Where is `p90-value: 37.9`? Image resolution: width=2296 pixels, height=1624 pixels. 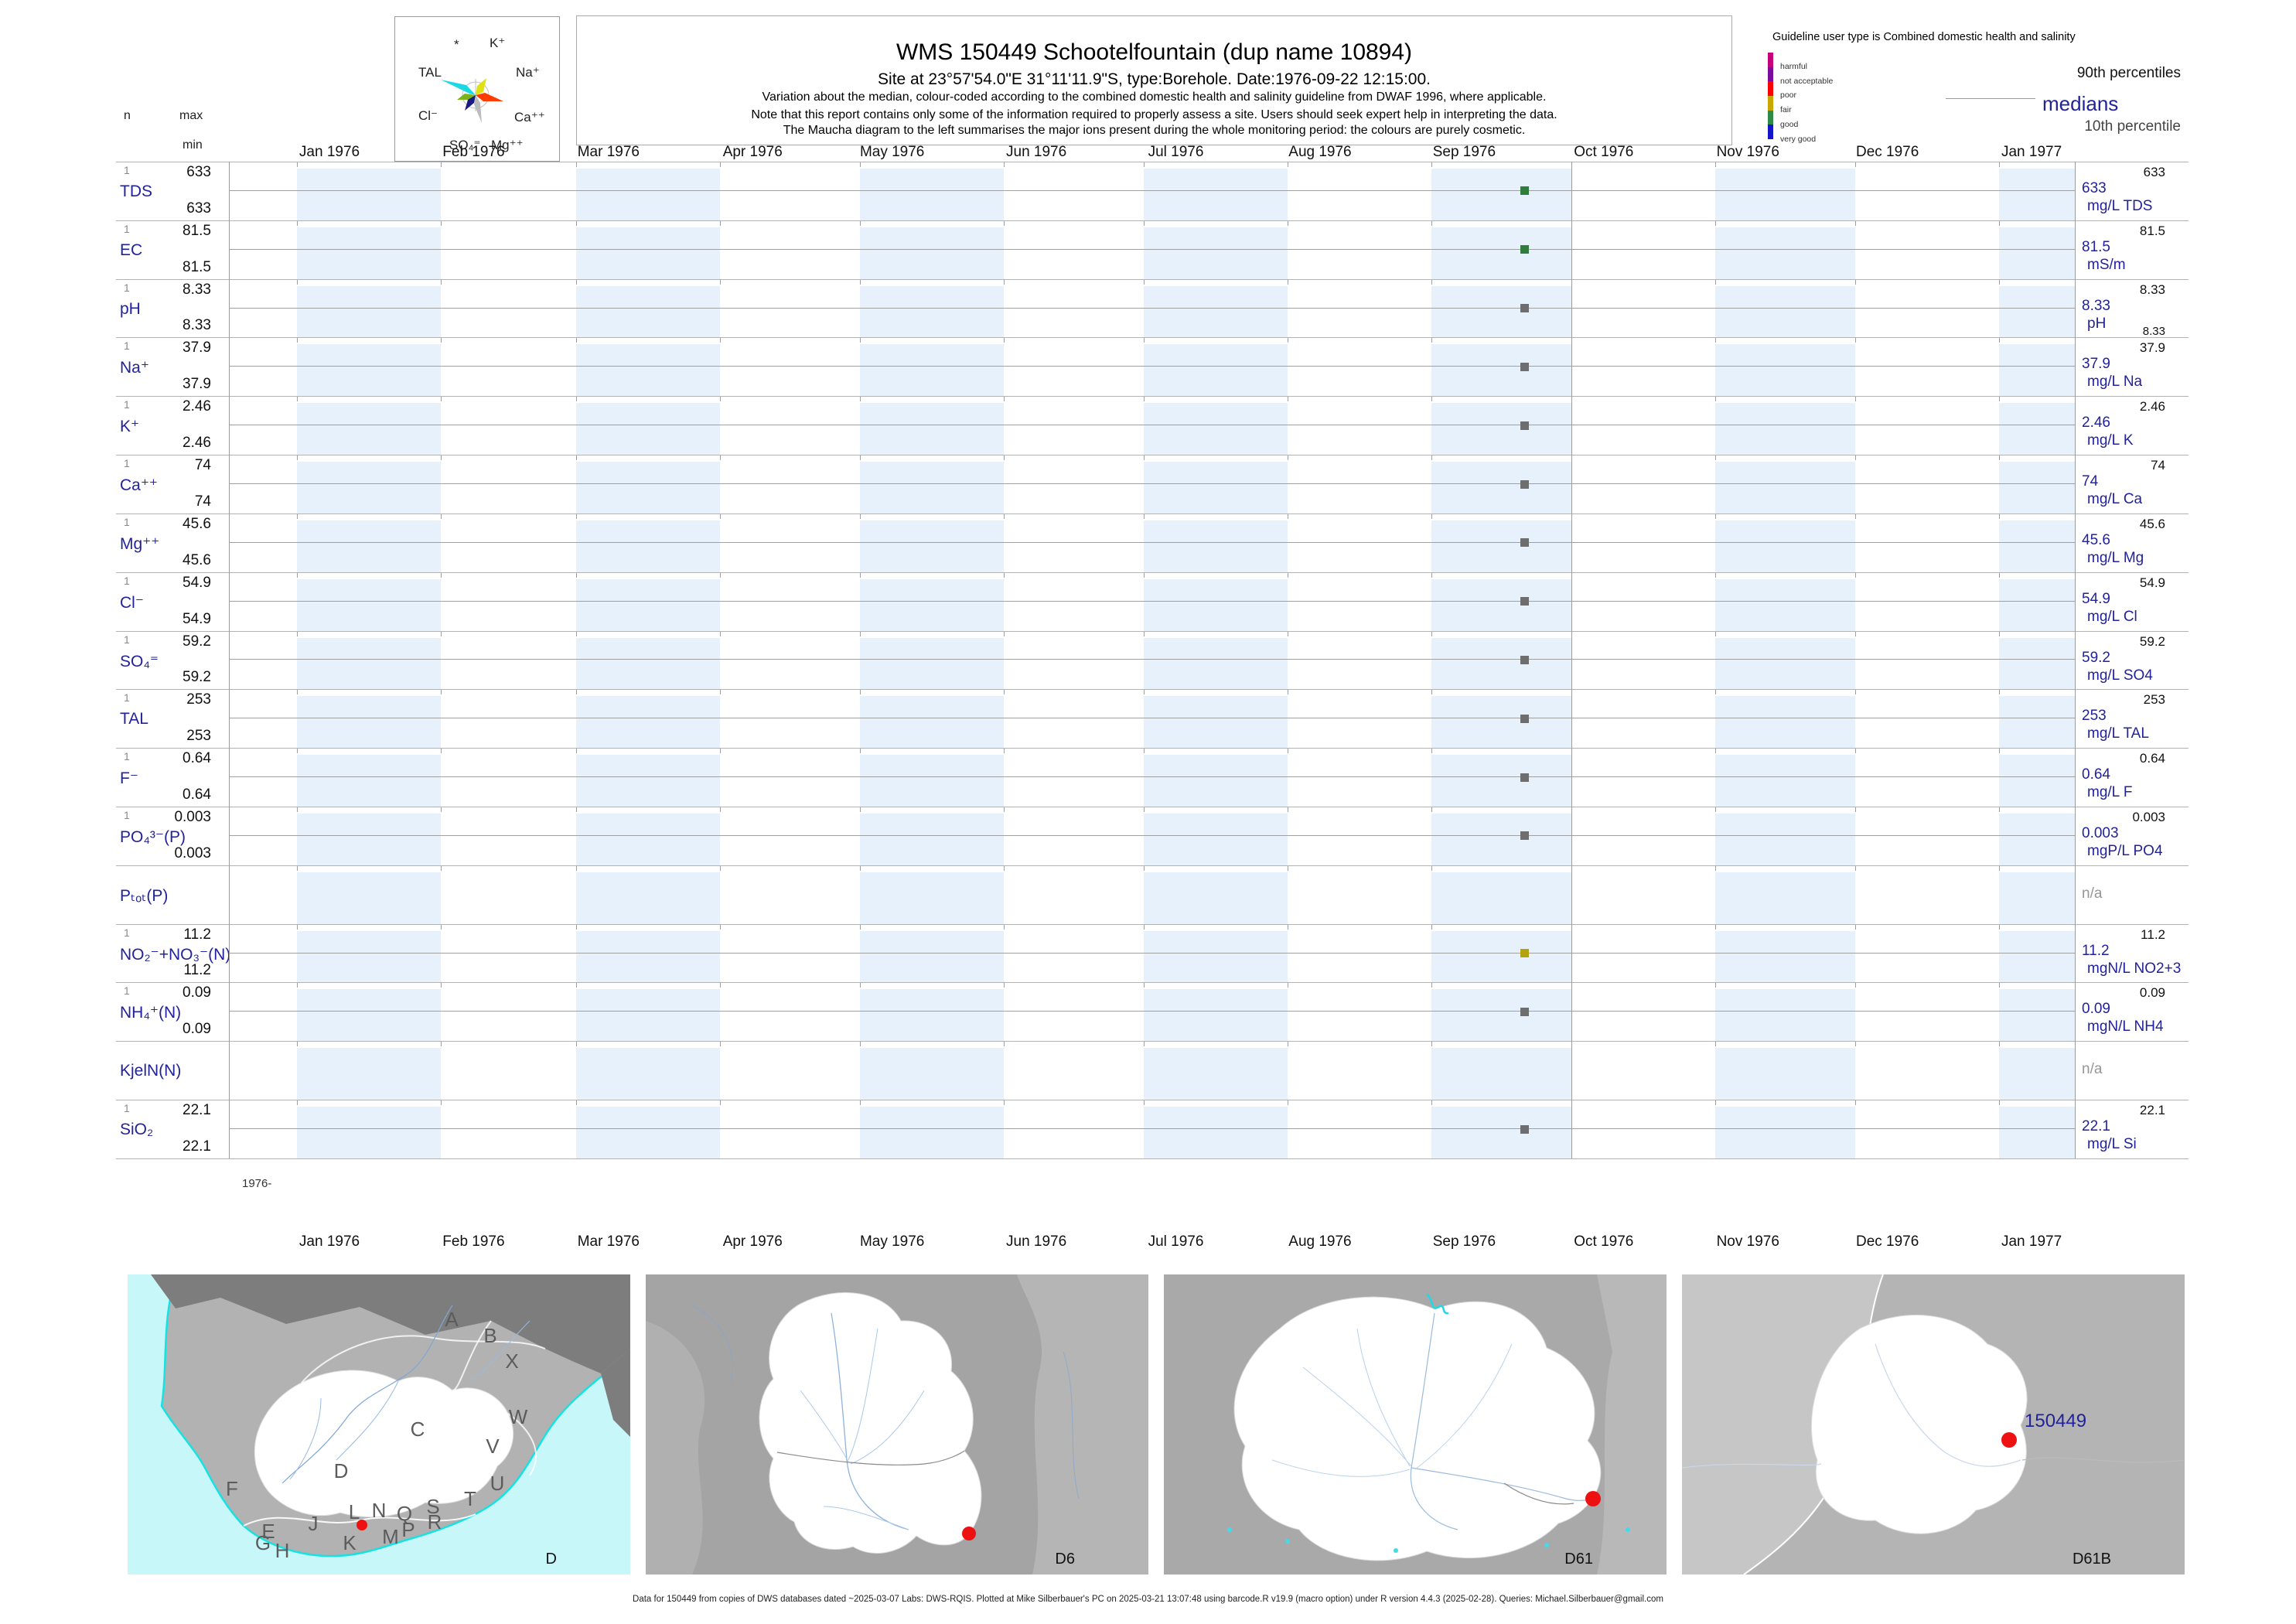 p90-value: 37.9 is located at coordinates (2152, 348).